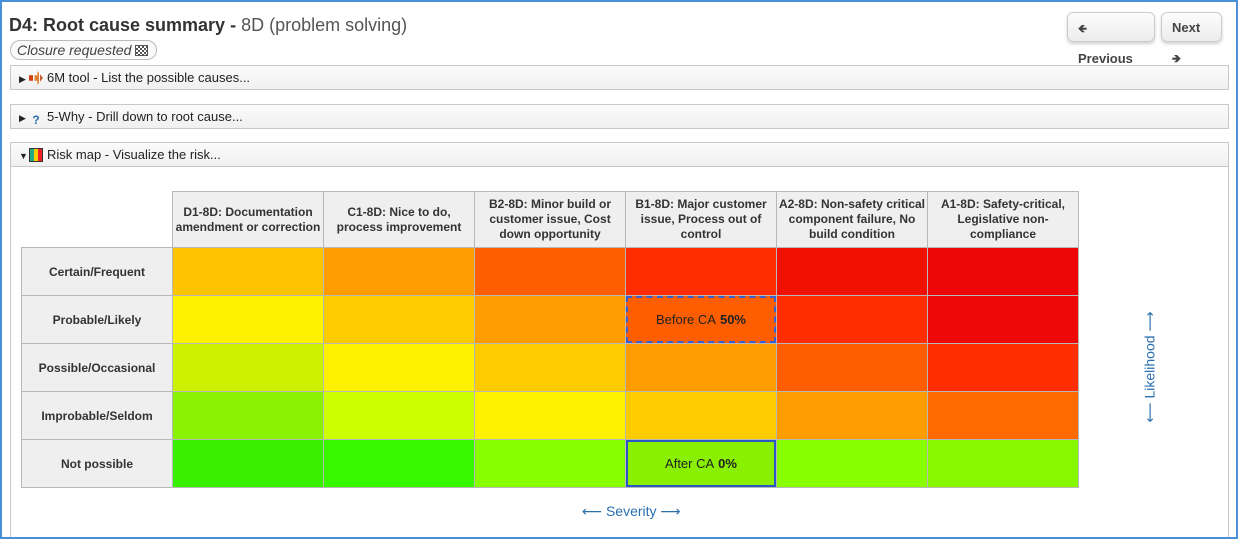 The image size is (1238, 539). I want to click on caret-down-icon: ▼, so click(23, 156).